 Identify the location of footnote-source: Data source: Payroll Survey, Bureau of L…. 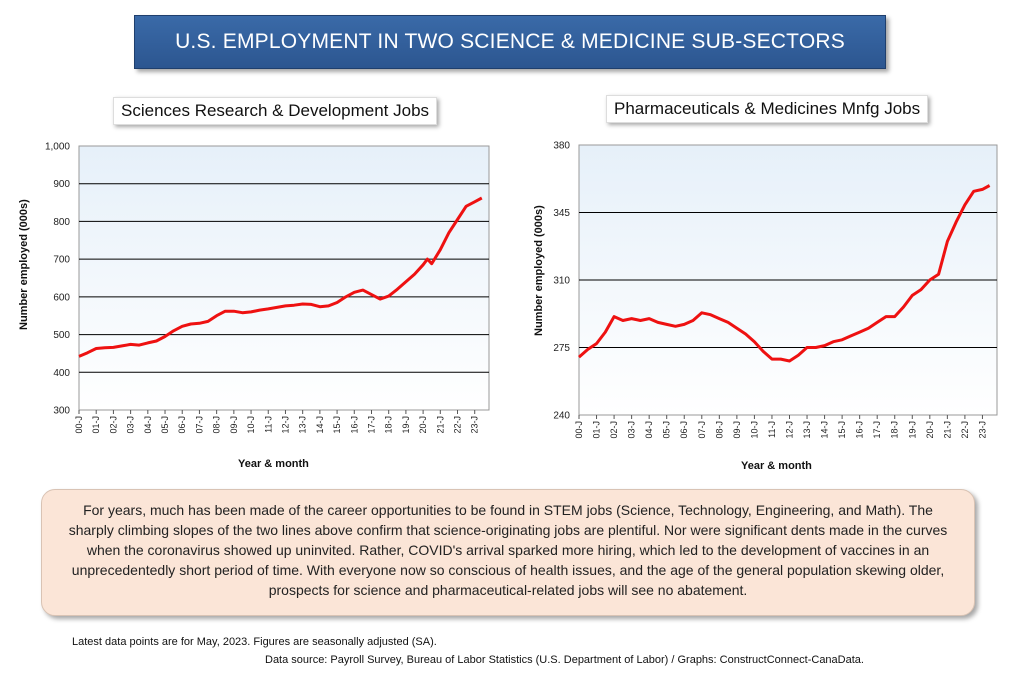
(564, 660).